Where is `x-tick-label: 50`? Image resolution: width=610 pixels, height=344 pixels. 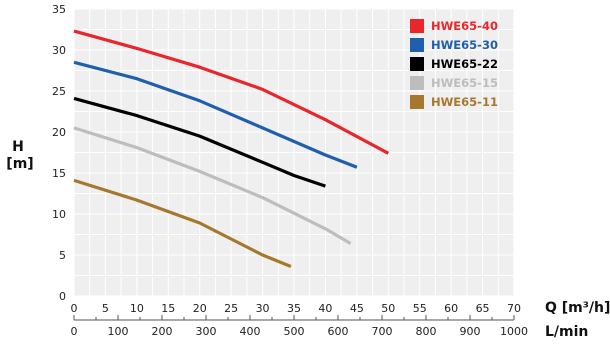
x-tick-label: 50 is located at coordinates (388, 308).